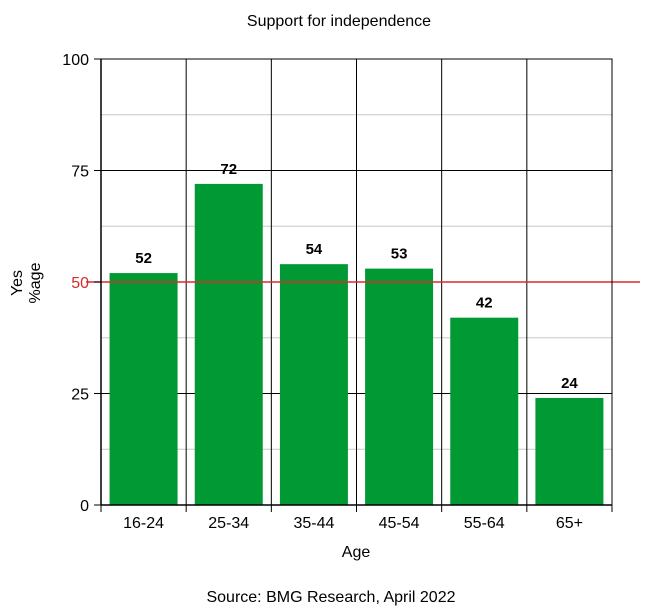 The image size is (650, 612). Describe the element at coordinates (17, 283) in the screenshot. I see `y-axis-label-line-1: Yes` at that location.